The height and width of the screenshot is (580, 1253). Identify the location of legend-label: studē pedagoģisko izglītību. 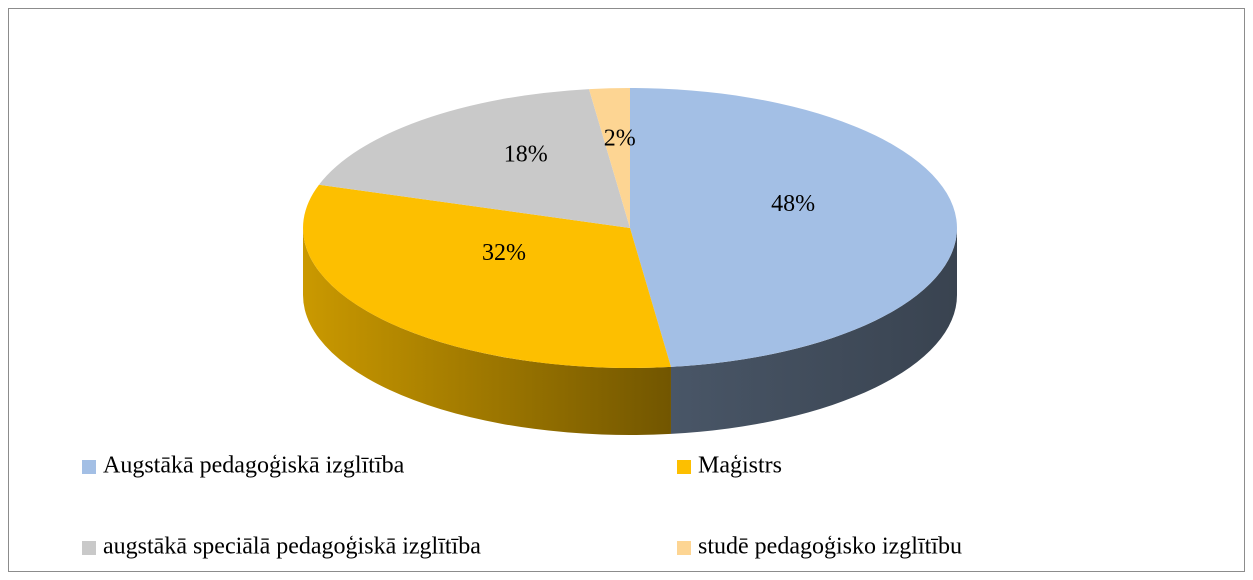
(830, 547).